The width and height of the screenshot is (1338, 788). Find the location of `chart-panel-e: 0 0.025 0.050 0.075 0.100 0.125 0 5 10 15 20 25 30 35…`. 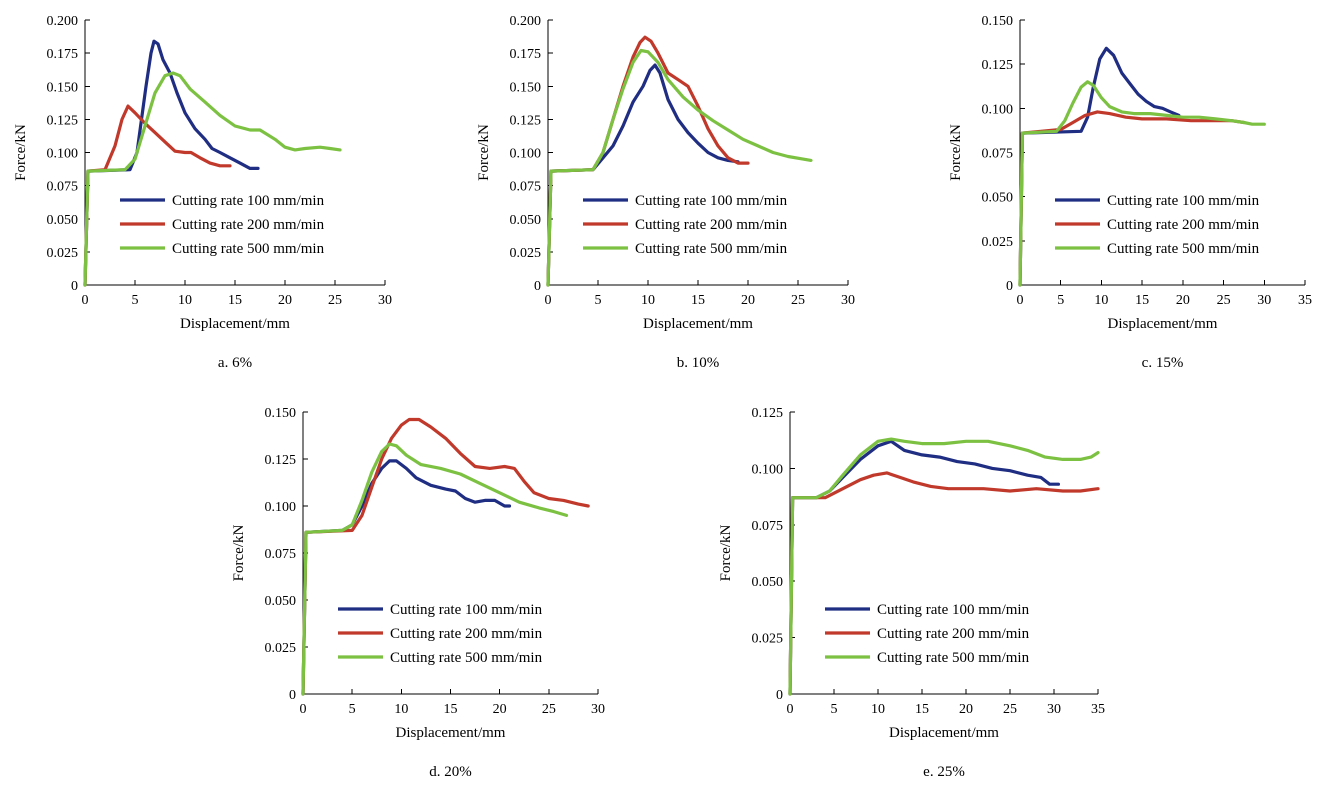

chart-panel-e: 0 0.025 0.050 0.075 0.100 0.125 0 5 10 15 20 25 30 35… is located at coordinates (911, 593).